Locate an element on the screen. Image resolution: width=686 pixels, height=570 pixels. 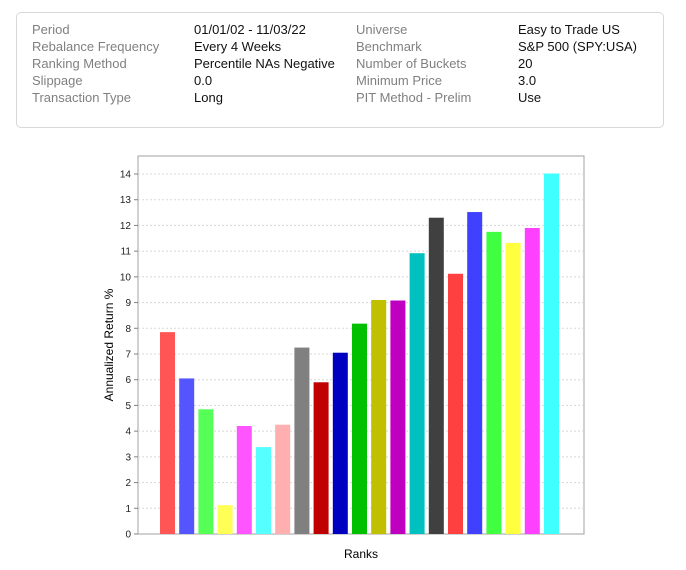
y-tick-label: 8 is located at coordinates (128, 329).